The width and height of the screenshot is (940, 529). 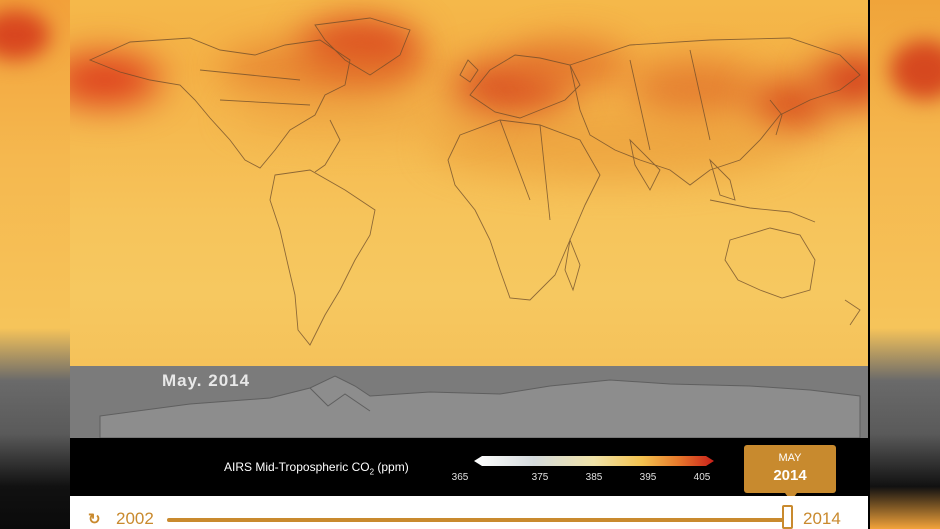 I want to click on current-date-box: MAY 2014, so click(x=790, y=473).